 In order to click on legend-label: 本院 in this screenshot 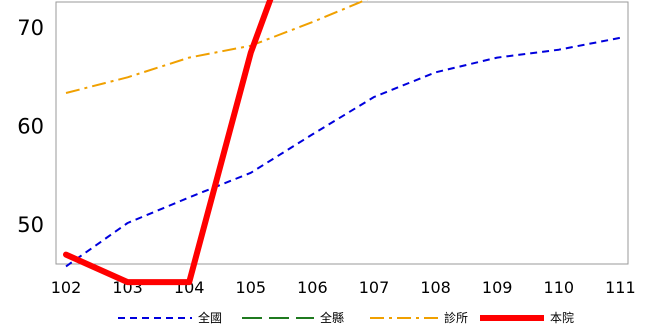, I will do `click(562, 318)`.